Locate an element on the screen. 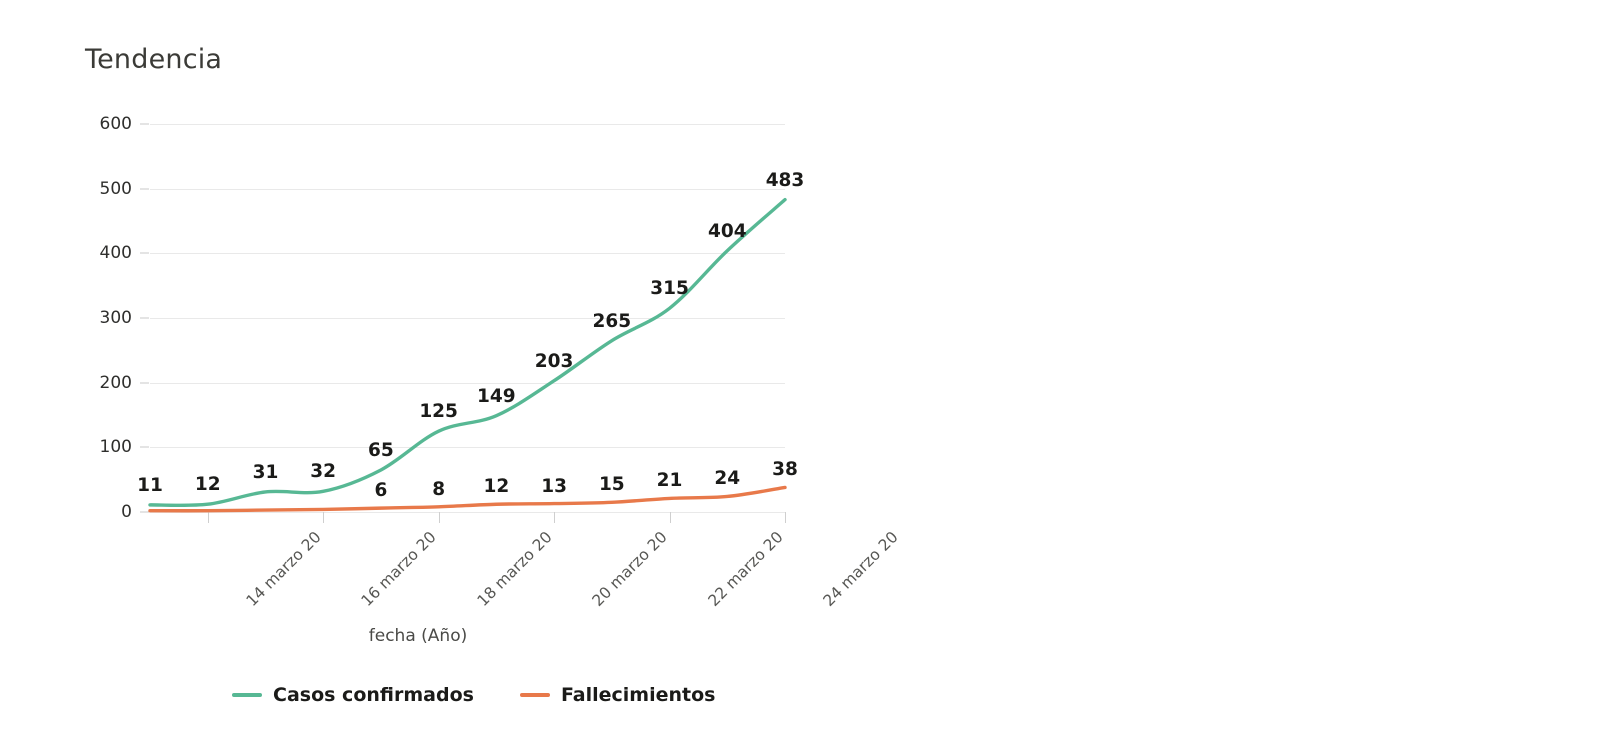 The image size is (1600, 753). y-tick-label: 100 is located at coordinates (115, 447).